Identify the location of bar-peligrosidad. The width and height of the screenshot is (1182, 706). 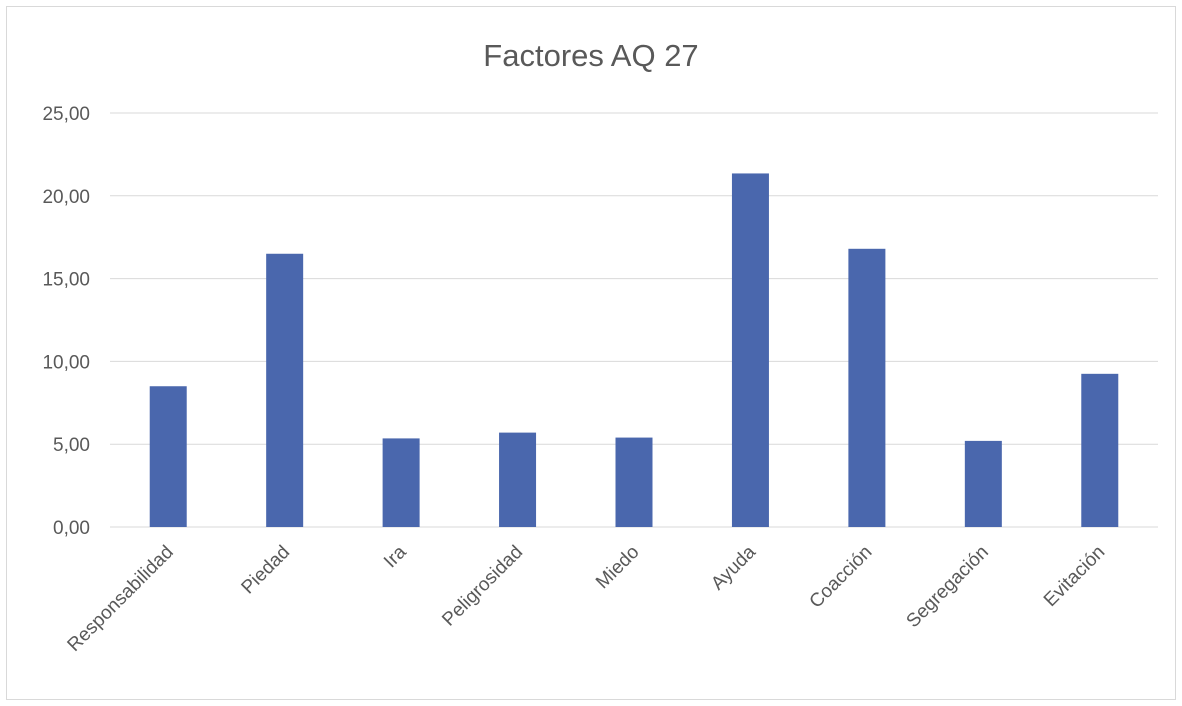
(518, 479).